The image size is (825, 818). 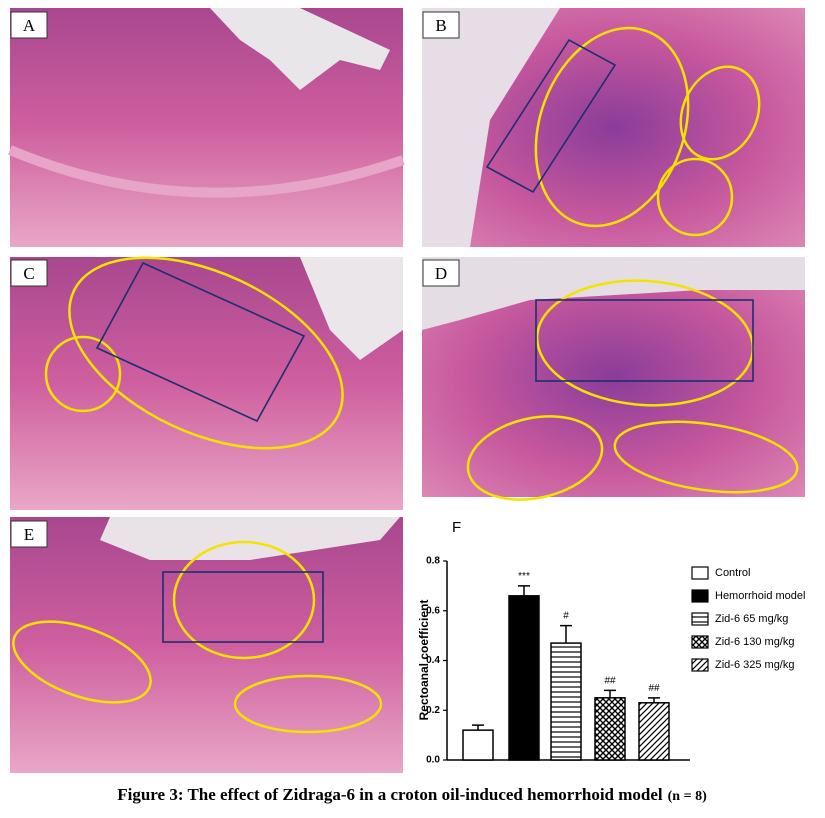 I want to click on legend-label: Hemorrhoid model, so click(x=760, y=596).